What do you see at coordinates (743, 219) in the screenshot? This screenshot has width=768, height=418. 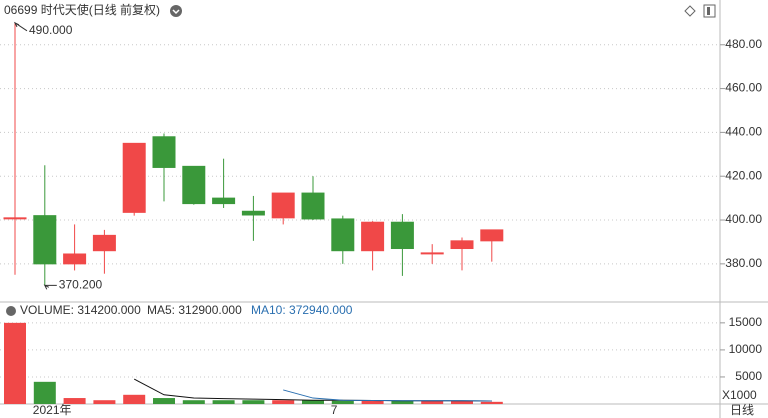 I see `y-tick-label: 400.00` at bounding box center [743, 219].